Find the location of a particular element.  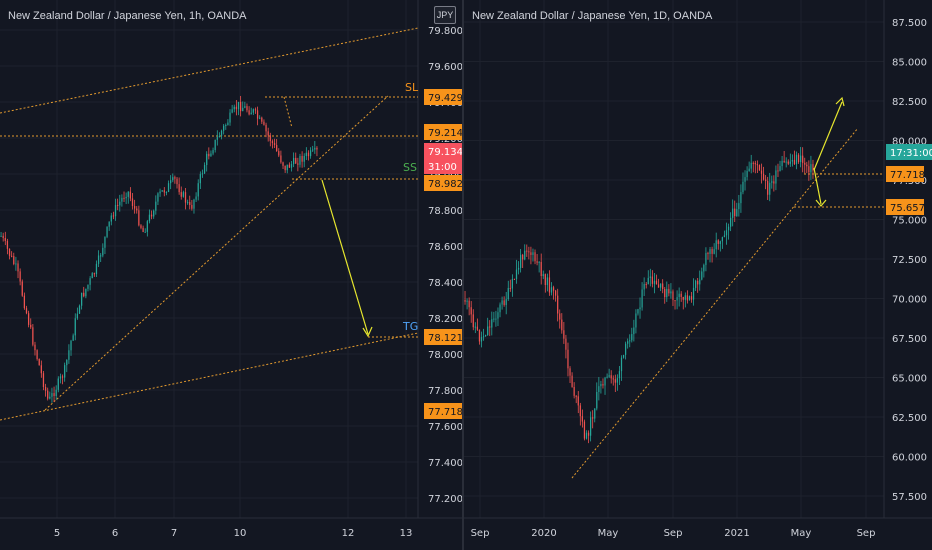

price-tick-label: 78.200 is located at coordinates (445, 319).